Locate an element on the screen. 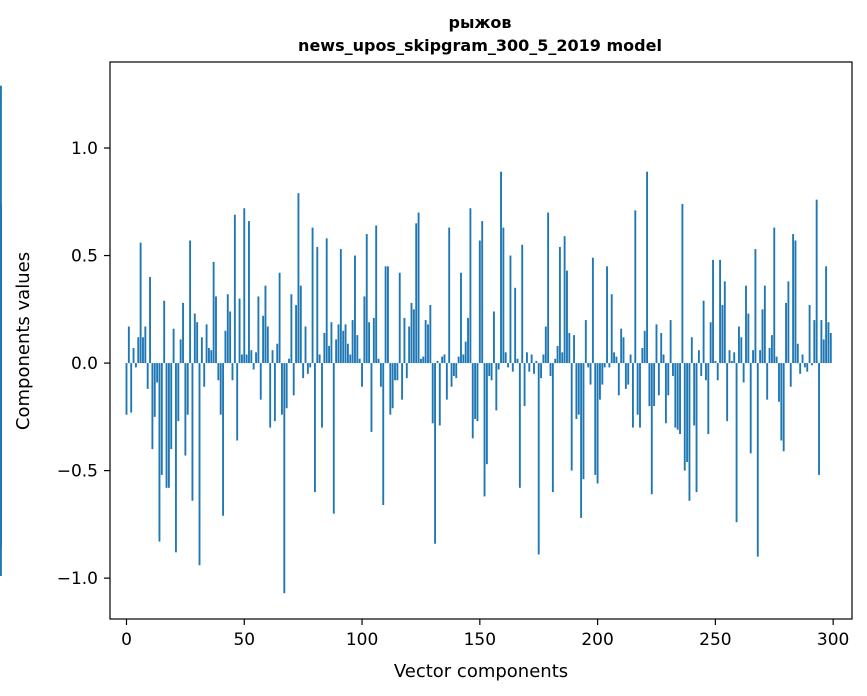 Image resolution: width=867 pixels, height=696 pixels. y-tick-label: −0.5 is located at coordinates (77, 472).